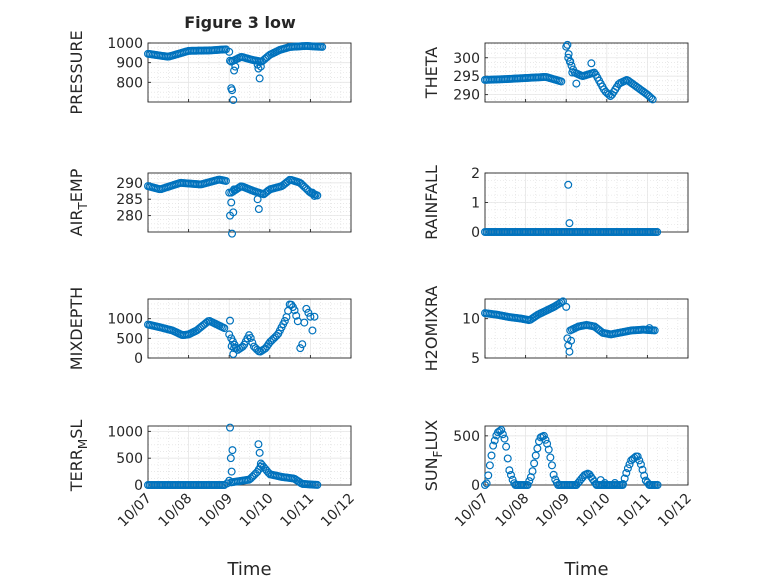 This screenshot has height=583, width=778. I want to click on y-axis-label: TERRMSL, so click(78, 456).